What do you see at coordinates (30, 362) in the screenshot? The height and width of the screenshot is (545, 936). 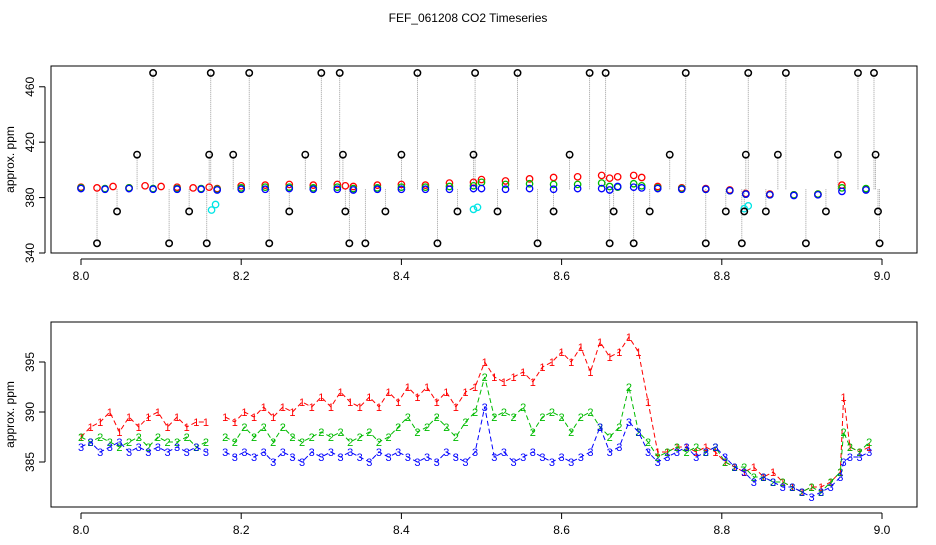 I see `y-tick-label: 395` at bounding box center [30, 362].